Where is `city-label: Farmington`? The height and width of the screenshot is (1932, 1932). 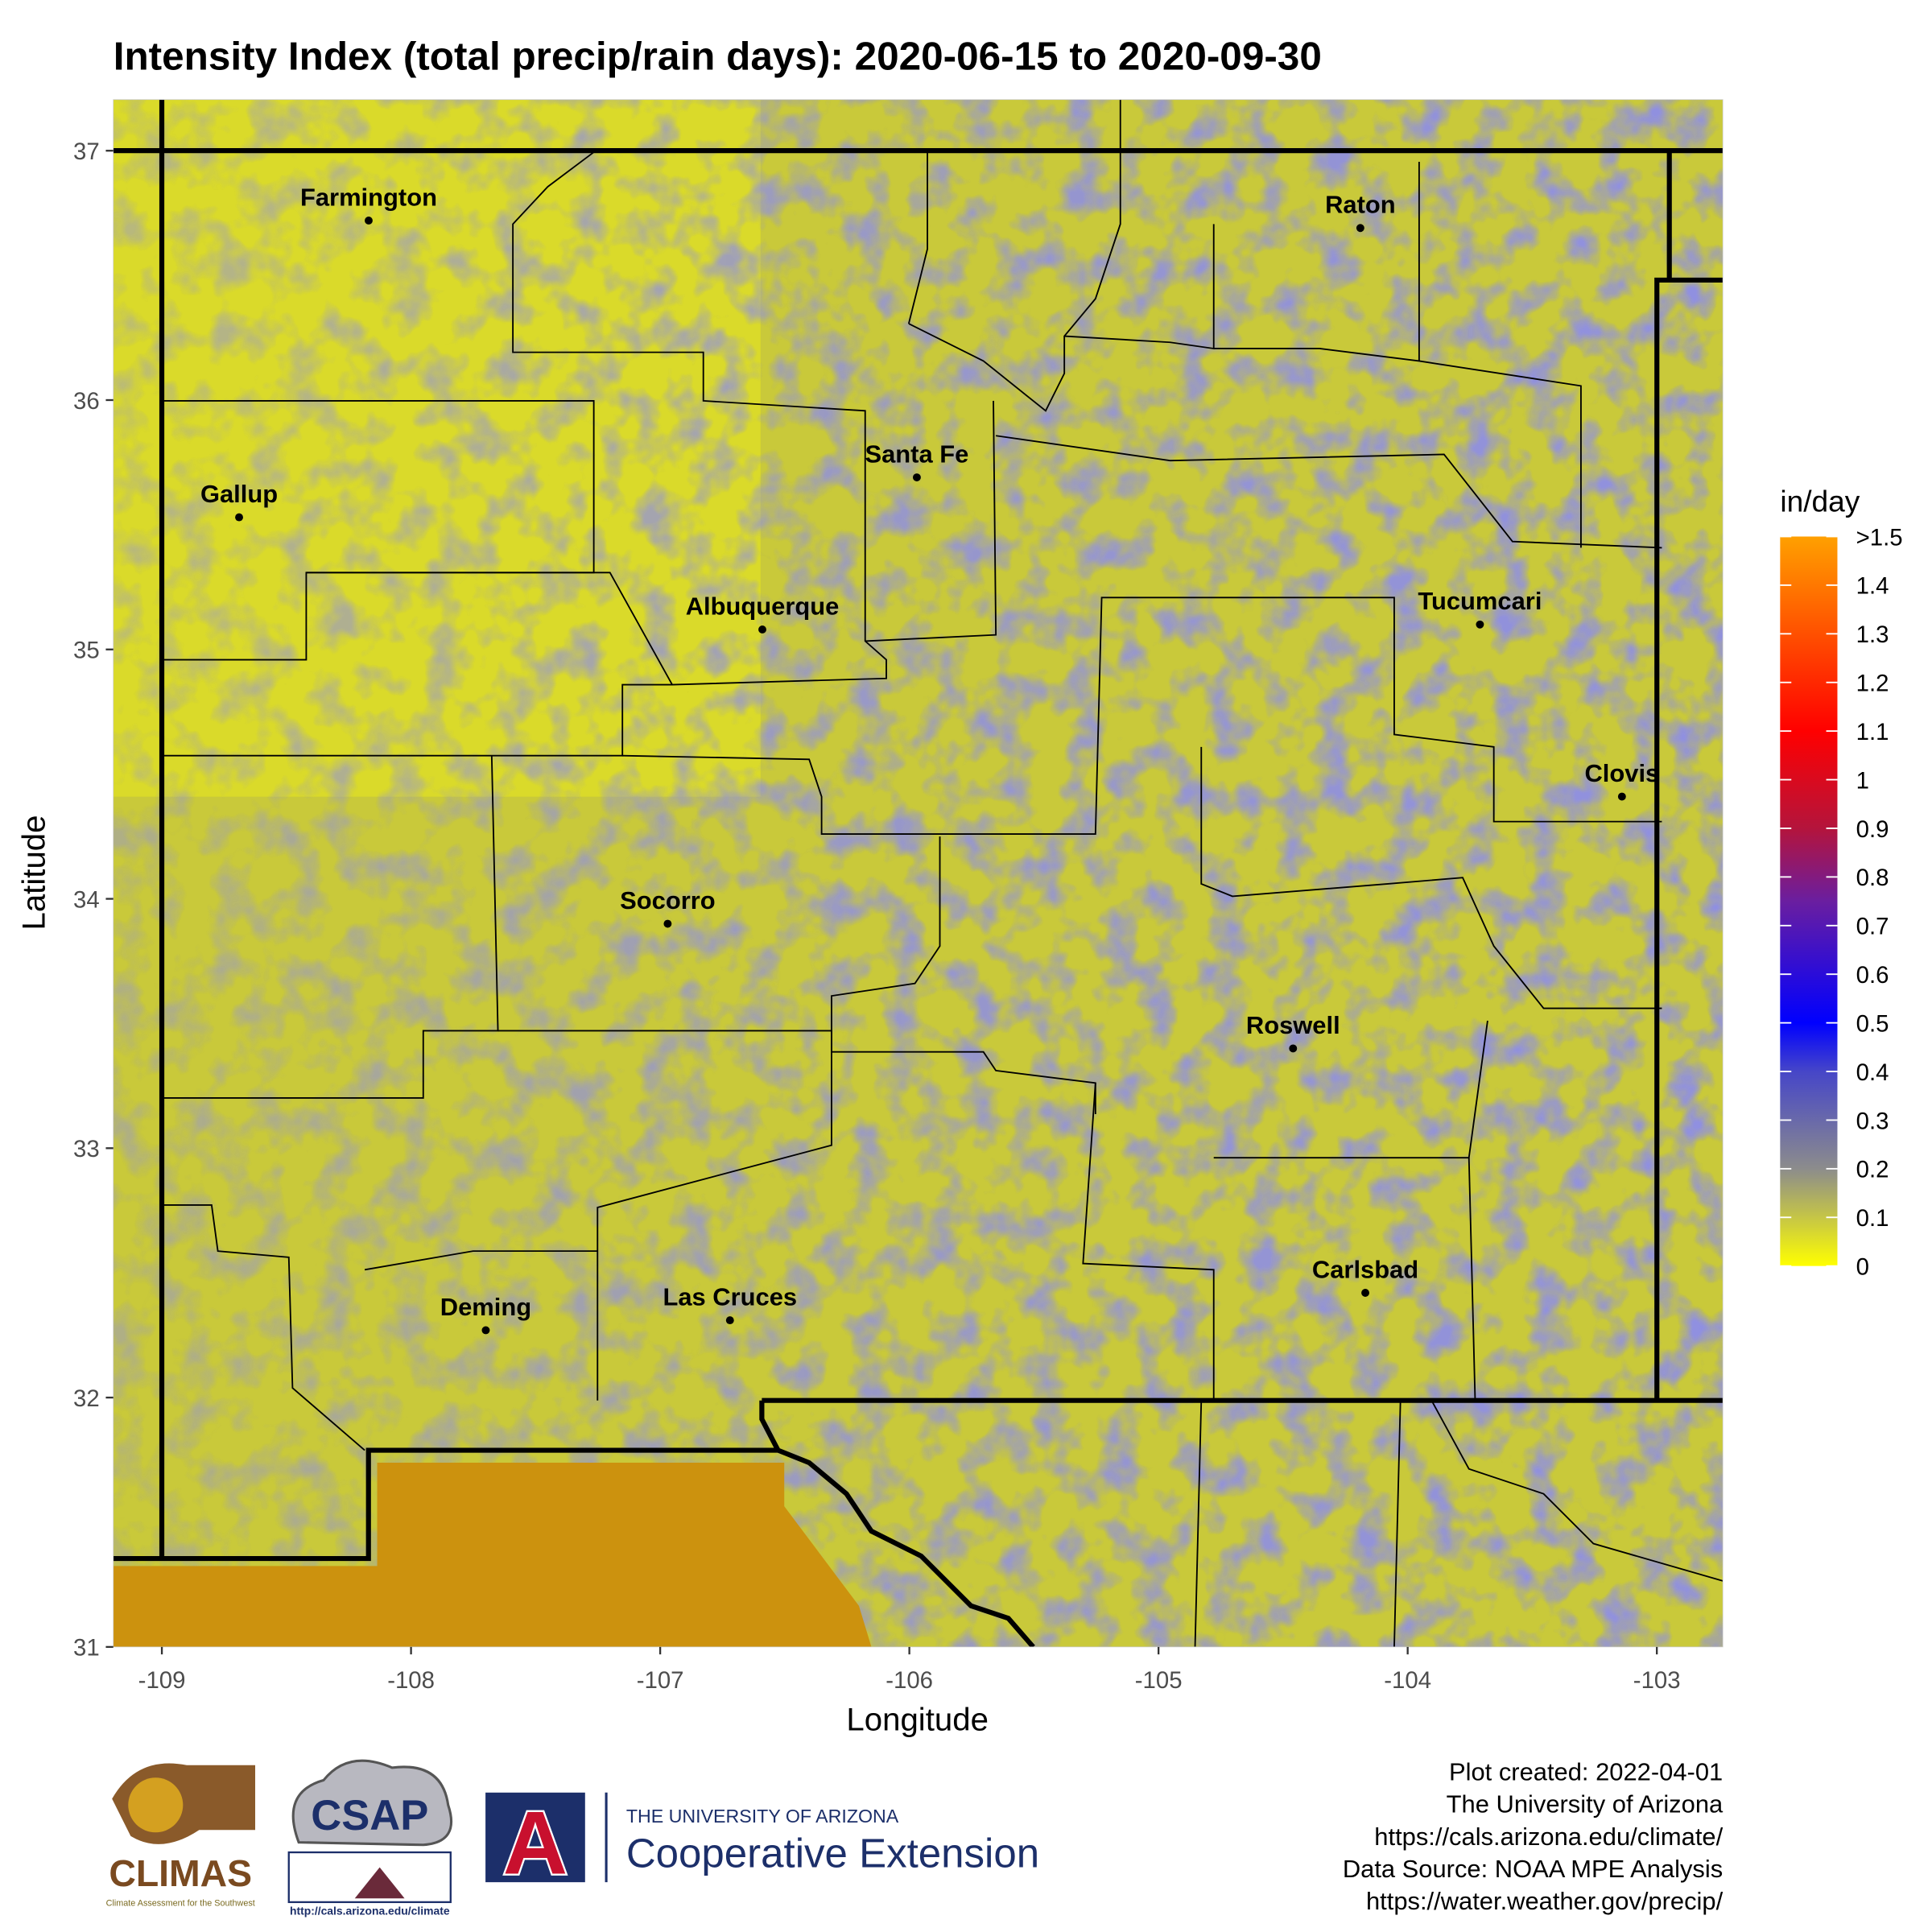
city-label: Farmington is located at coordinates (368, 197).